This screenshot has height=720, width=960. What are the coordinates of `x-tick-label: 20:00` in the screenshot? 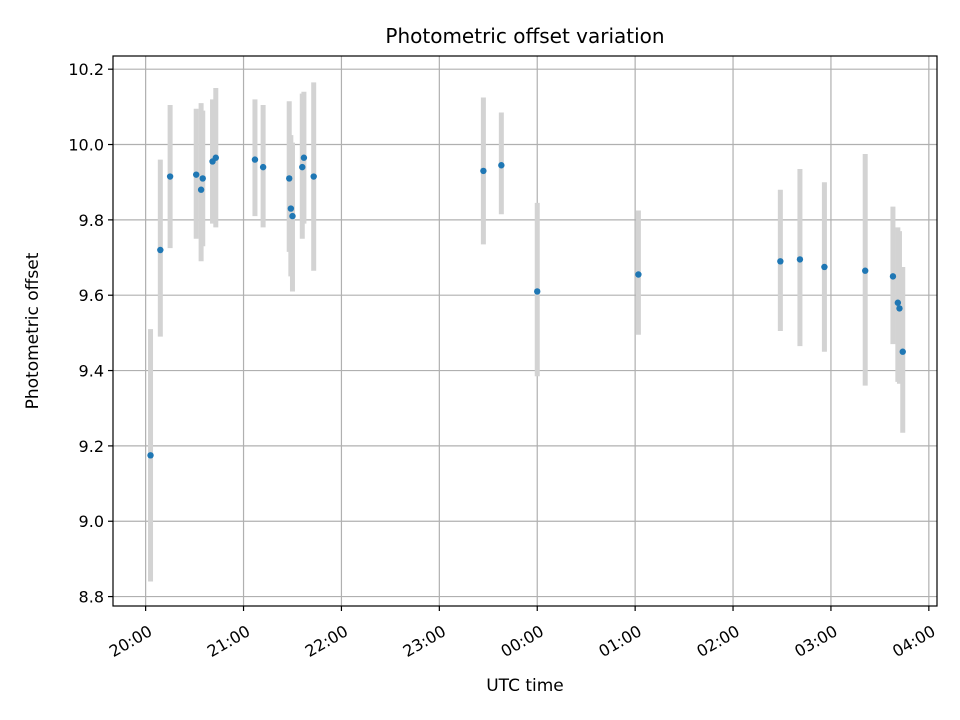 It's located at (130, 641).